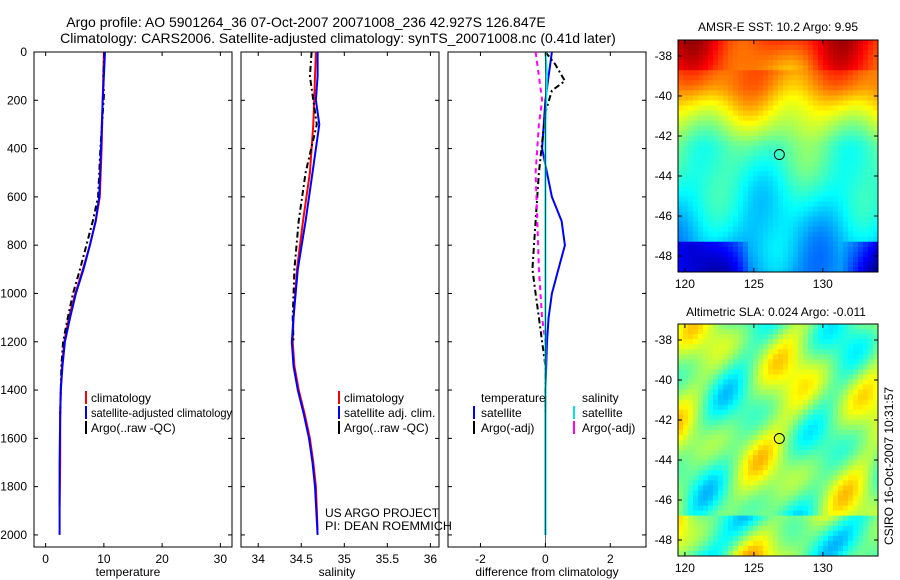 This screenshot has height=580, width=900. I want to click on depth-tick-label: 800, so click(17, 245).